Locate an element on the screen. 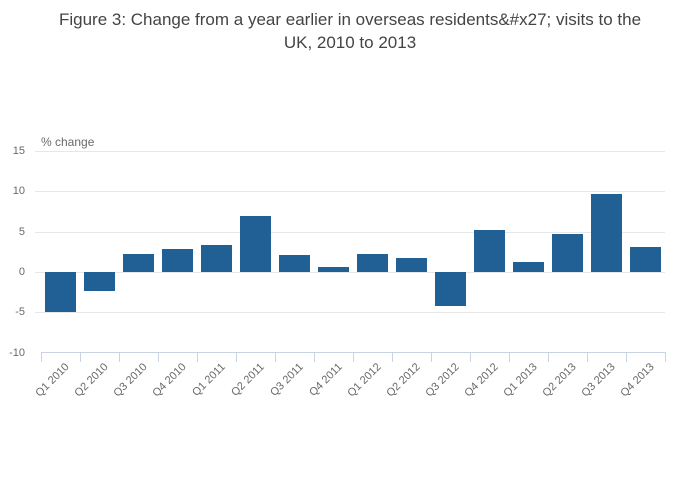  x-tick-label: Q2 2011 is located at coordinates (248, 380).